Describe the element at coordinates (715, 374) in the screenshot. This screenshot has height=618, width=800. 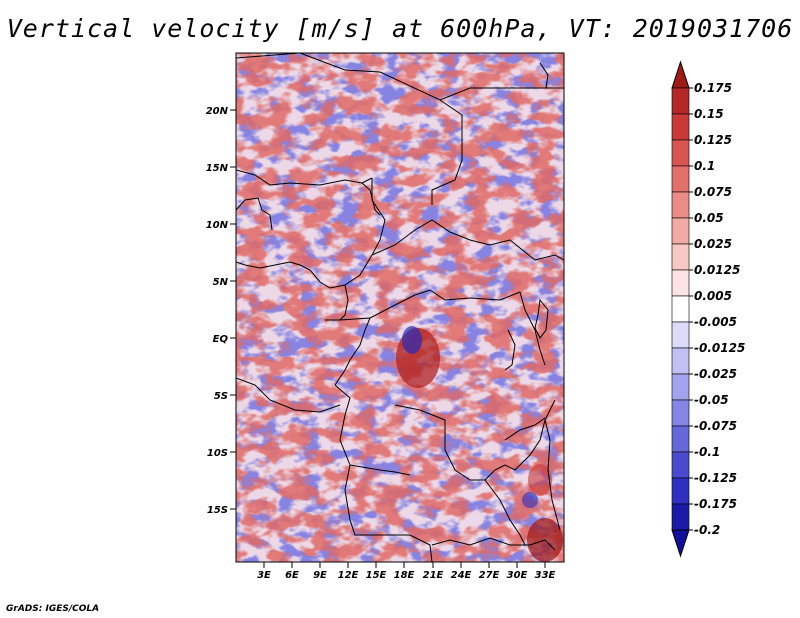
I see `colorbar-label: -0.025` at that location.